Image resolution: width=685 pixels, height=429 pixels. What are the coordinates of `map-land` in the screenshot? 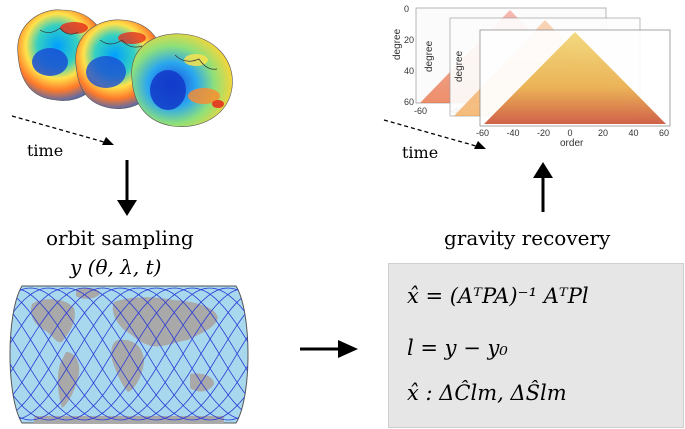 It's located at (127, 355).